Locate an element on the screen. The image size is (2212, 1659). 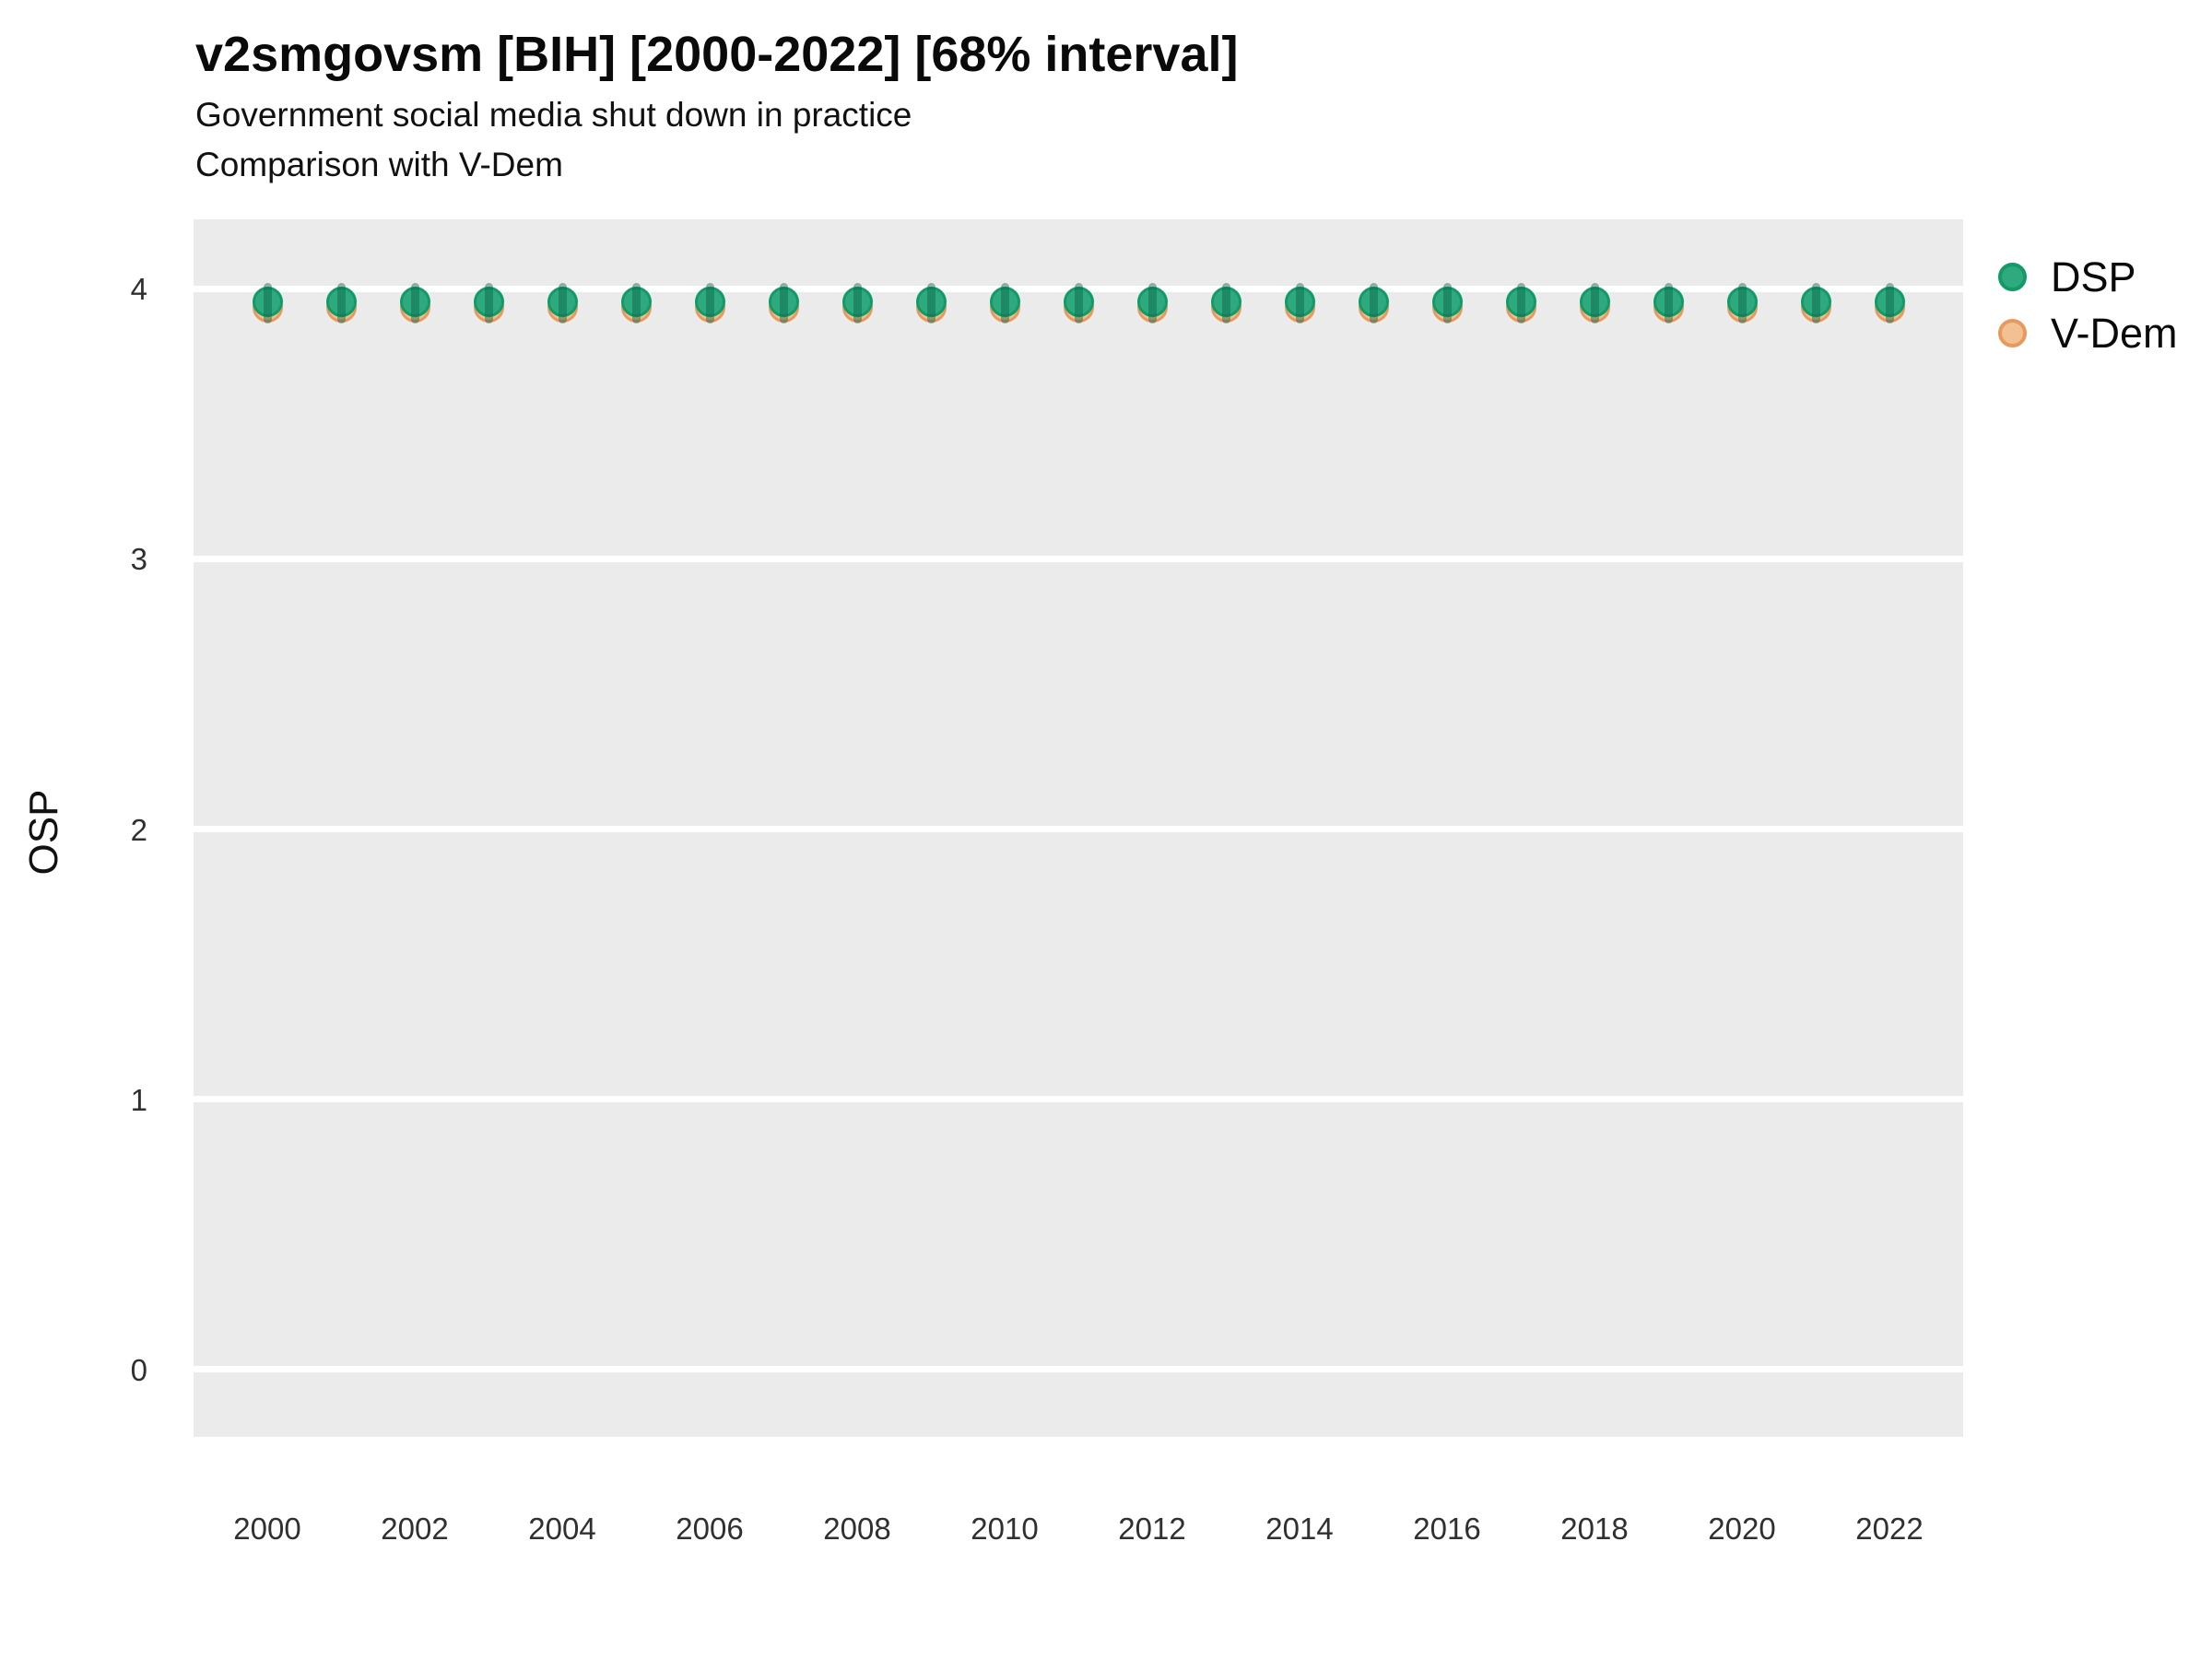
dsp-point-2010 is located at coordinates (1004, 302).